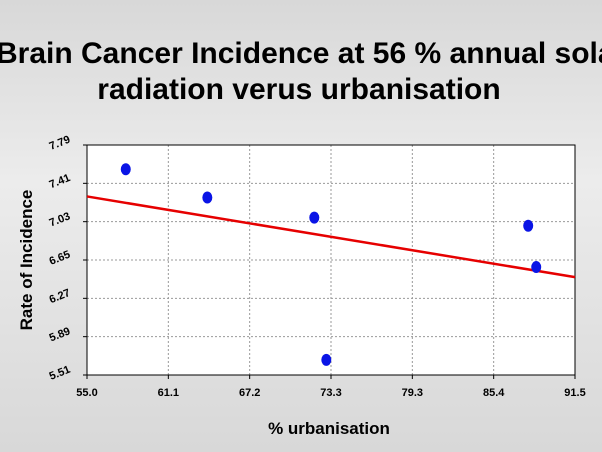 Image resolution: width=602 pixels, height=452 pixels. I want to click on y-tick-label: 7.41, so click(60, 181).